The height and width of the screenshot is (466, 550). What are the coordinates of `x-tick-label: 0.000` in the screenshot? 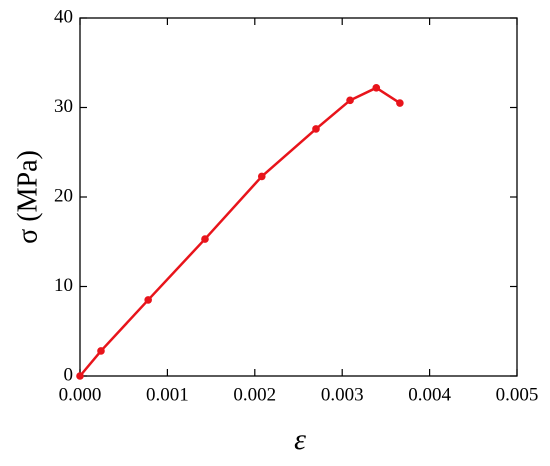 It's located at (80, 394).